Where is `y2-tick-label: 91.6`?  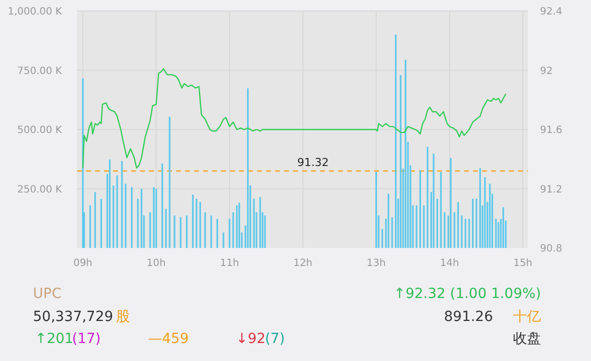 y2-tick-label: 91.6 is located at coordinates (551, 130).